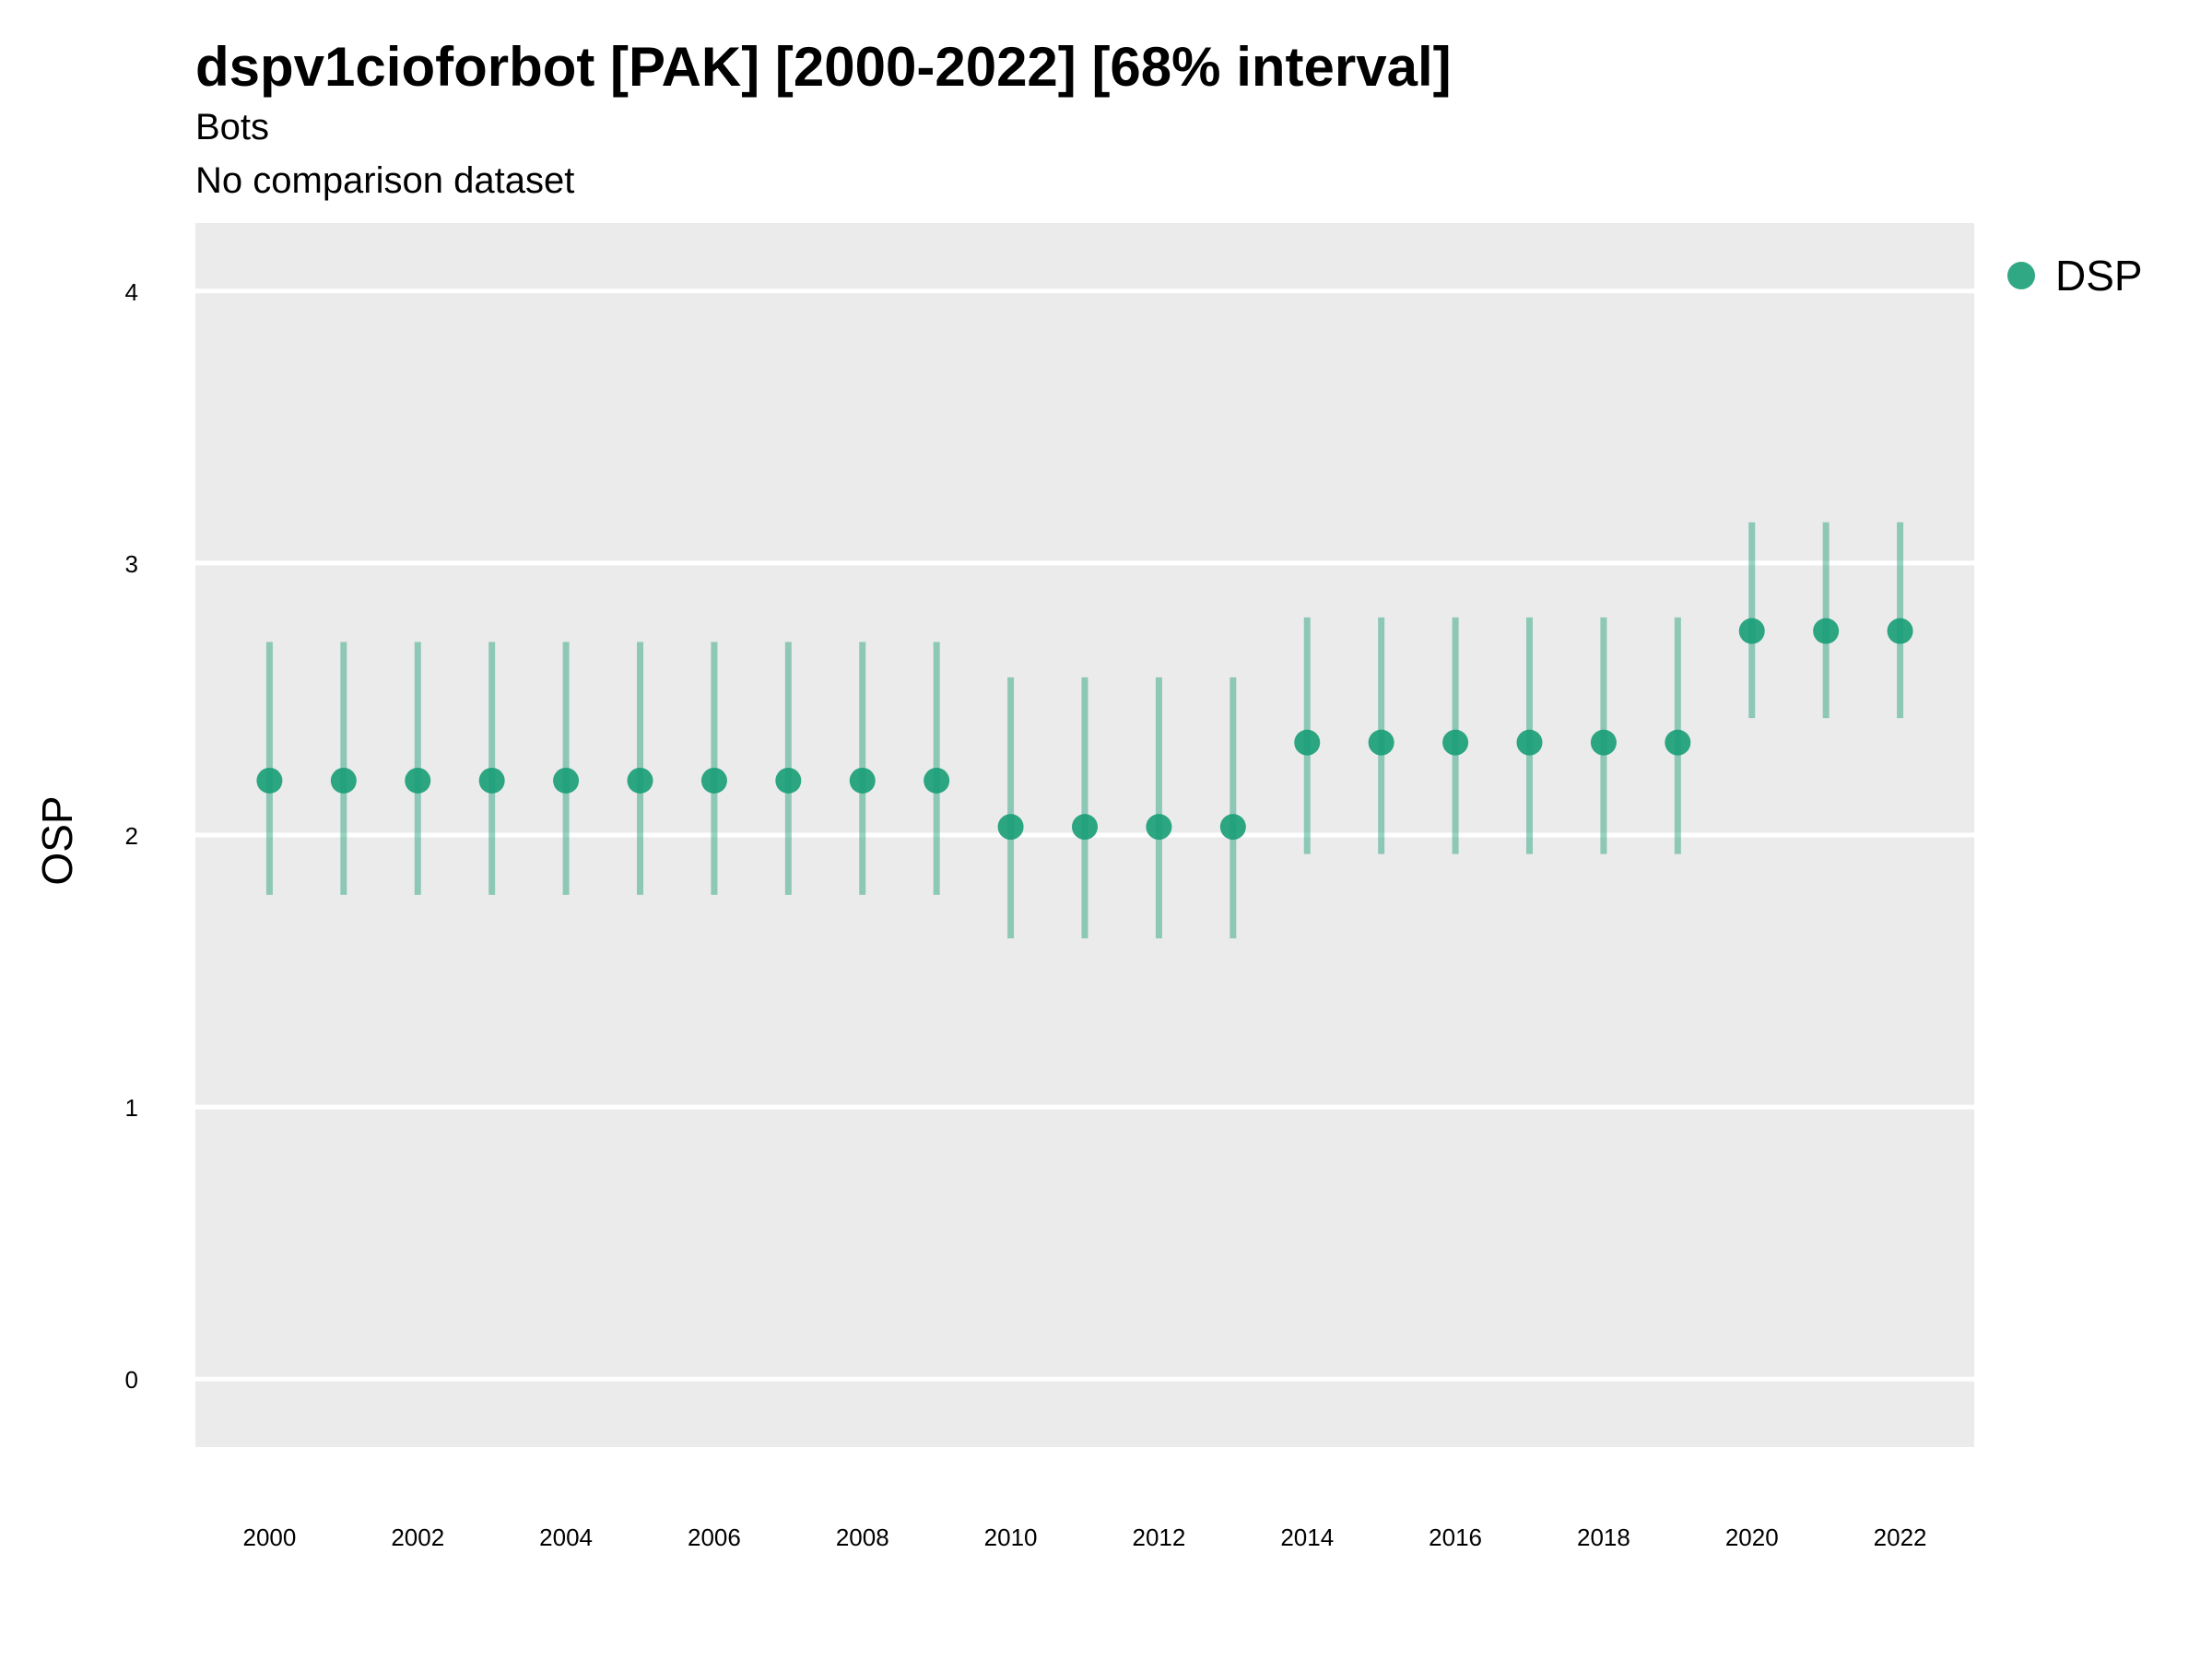 Image resolution: width=2212 pixels, height=1659 pixels. What do you see at coordinates (1752, 1537) in the screenshot?
I see `x-tick-label: 2020` at bounding box center [1752, 1537].